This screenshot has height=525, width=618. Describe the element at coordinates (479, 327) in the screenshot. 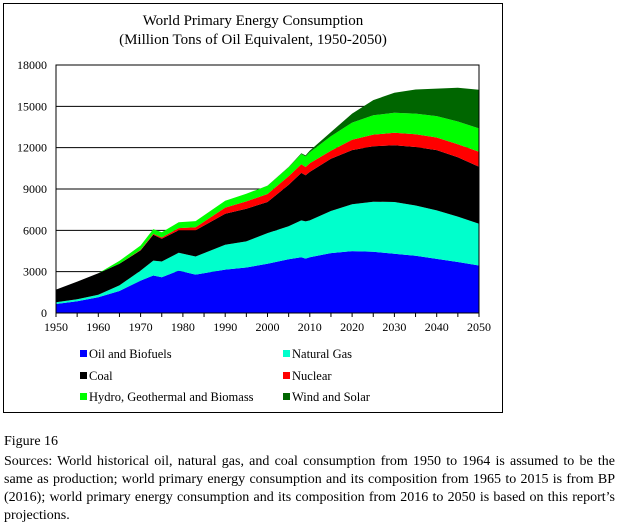

I see `x-tick-label: 2050` at that location.